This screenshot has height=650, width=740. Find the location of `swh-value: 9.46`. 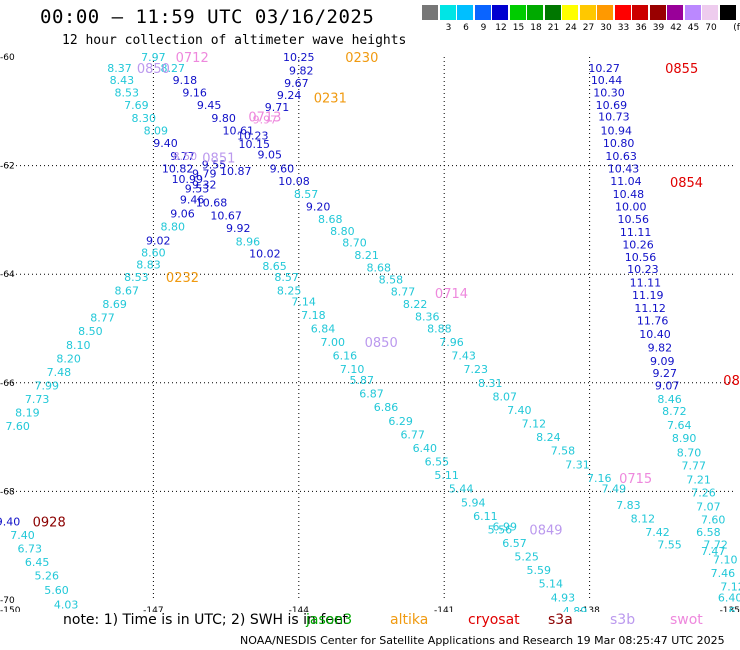

swh-value: 9.46 is located at coordinates (192, 199).